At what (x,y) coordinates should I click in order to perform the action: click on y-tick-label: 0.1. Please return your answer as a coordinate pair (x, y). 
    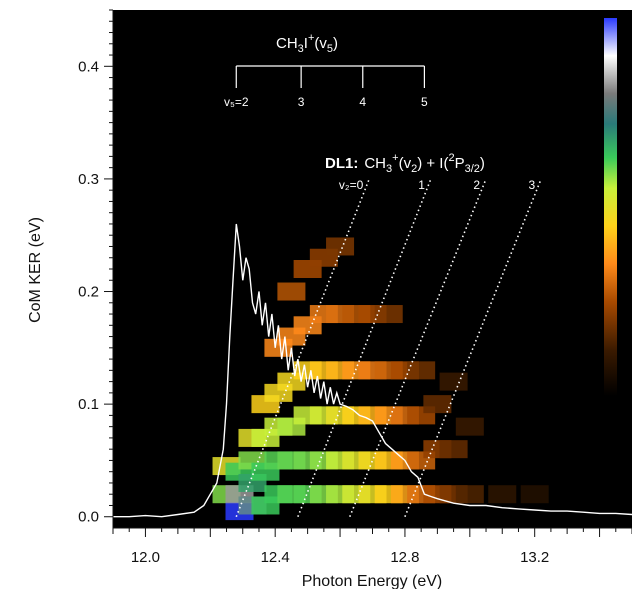
    Looking at the image, I should click on (88, 404).